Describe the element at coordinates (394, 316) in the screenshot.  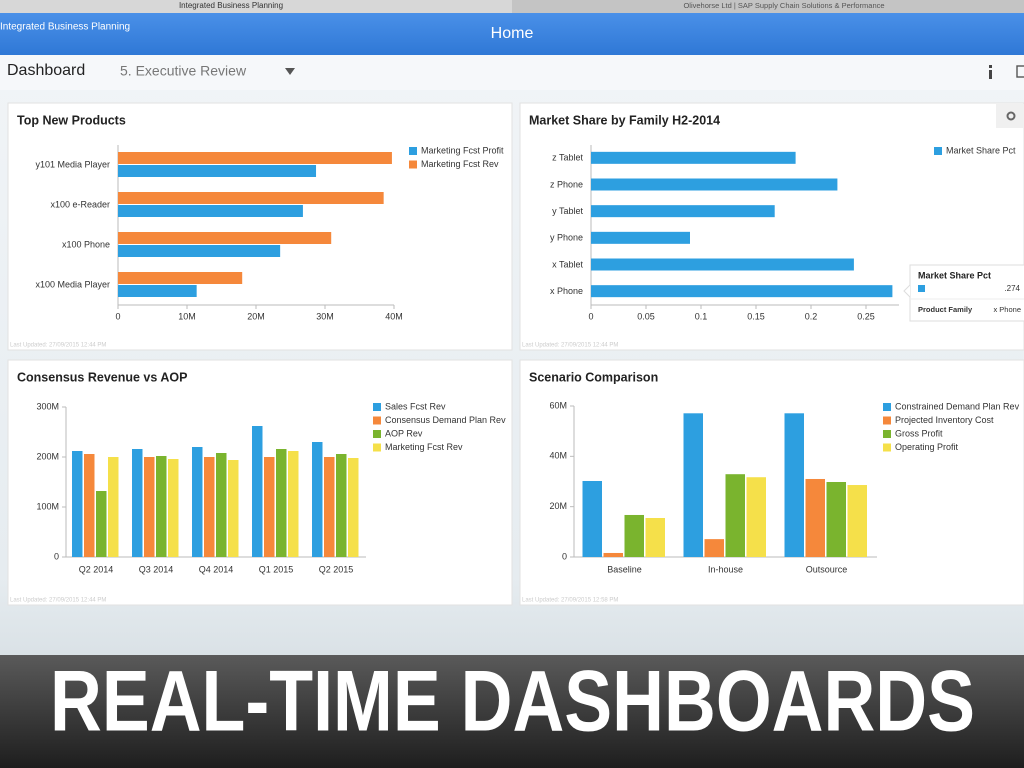
I see `x-tick-label: 40M` at that location.